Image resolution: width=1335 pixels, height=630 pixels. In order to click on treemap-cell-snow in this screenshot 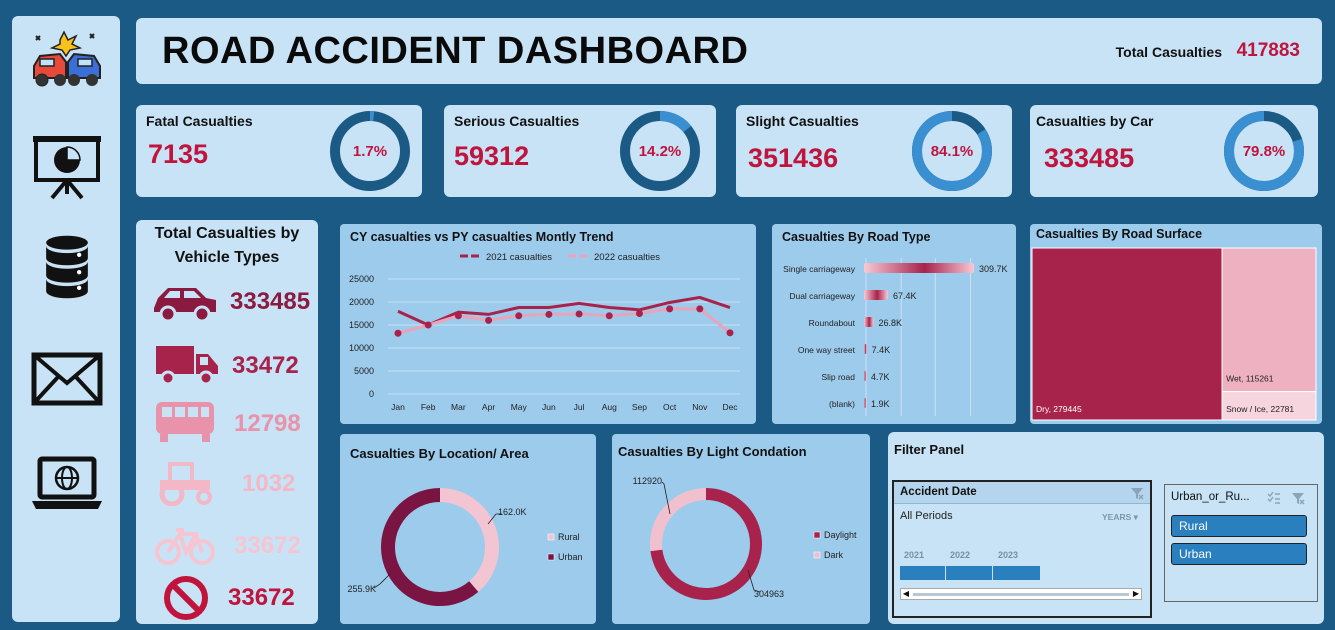, I will do `click(1269, 406)`.